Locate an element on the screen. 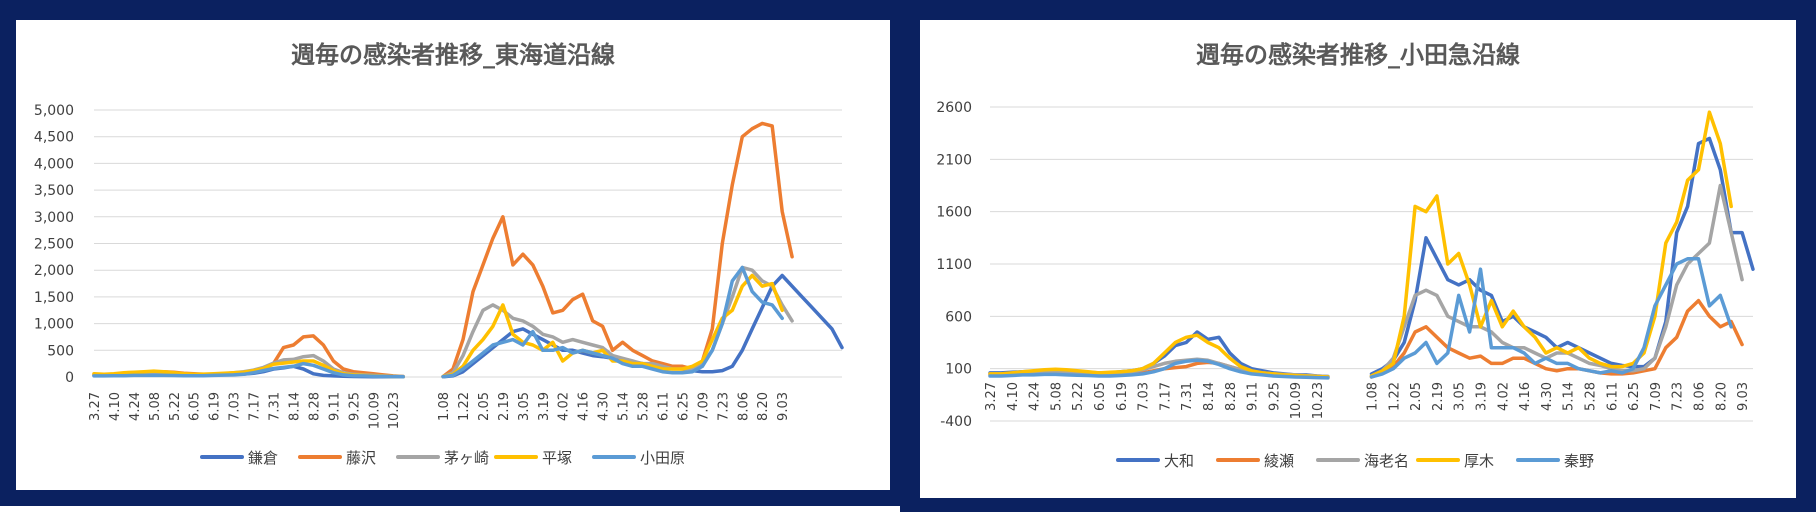 Image resolution: width=1816 pixels, height=512 pixels. y-tick-label: 1600 is located at coordinates (954, 213).